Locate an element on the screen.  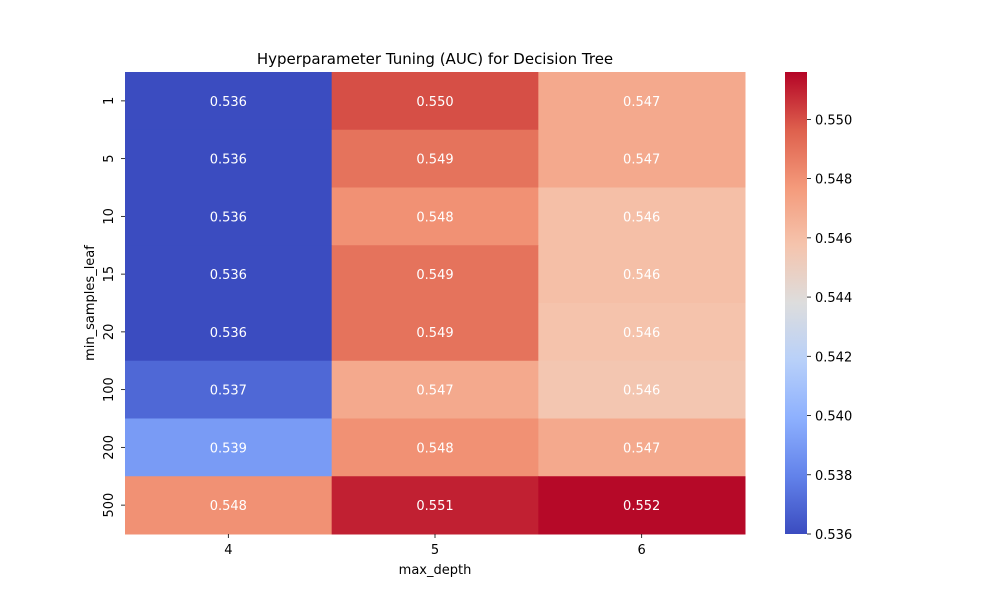
cell-value-label: 0.551 is located at coordinates (434, 506).